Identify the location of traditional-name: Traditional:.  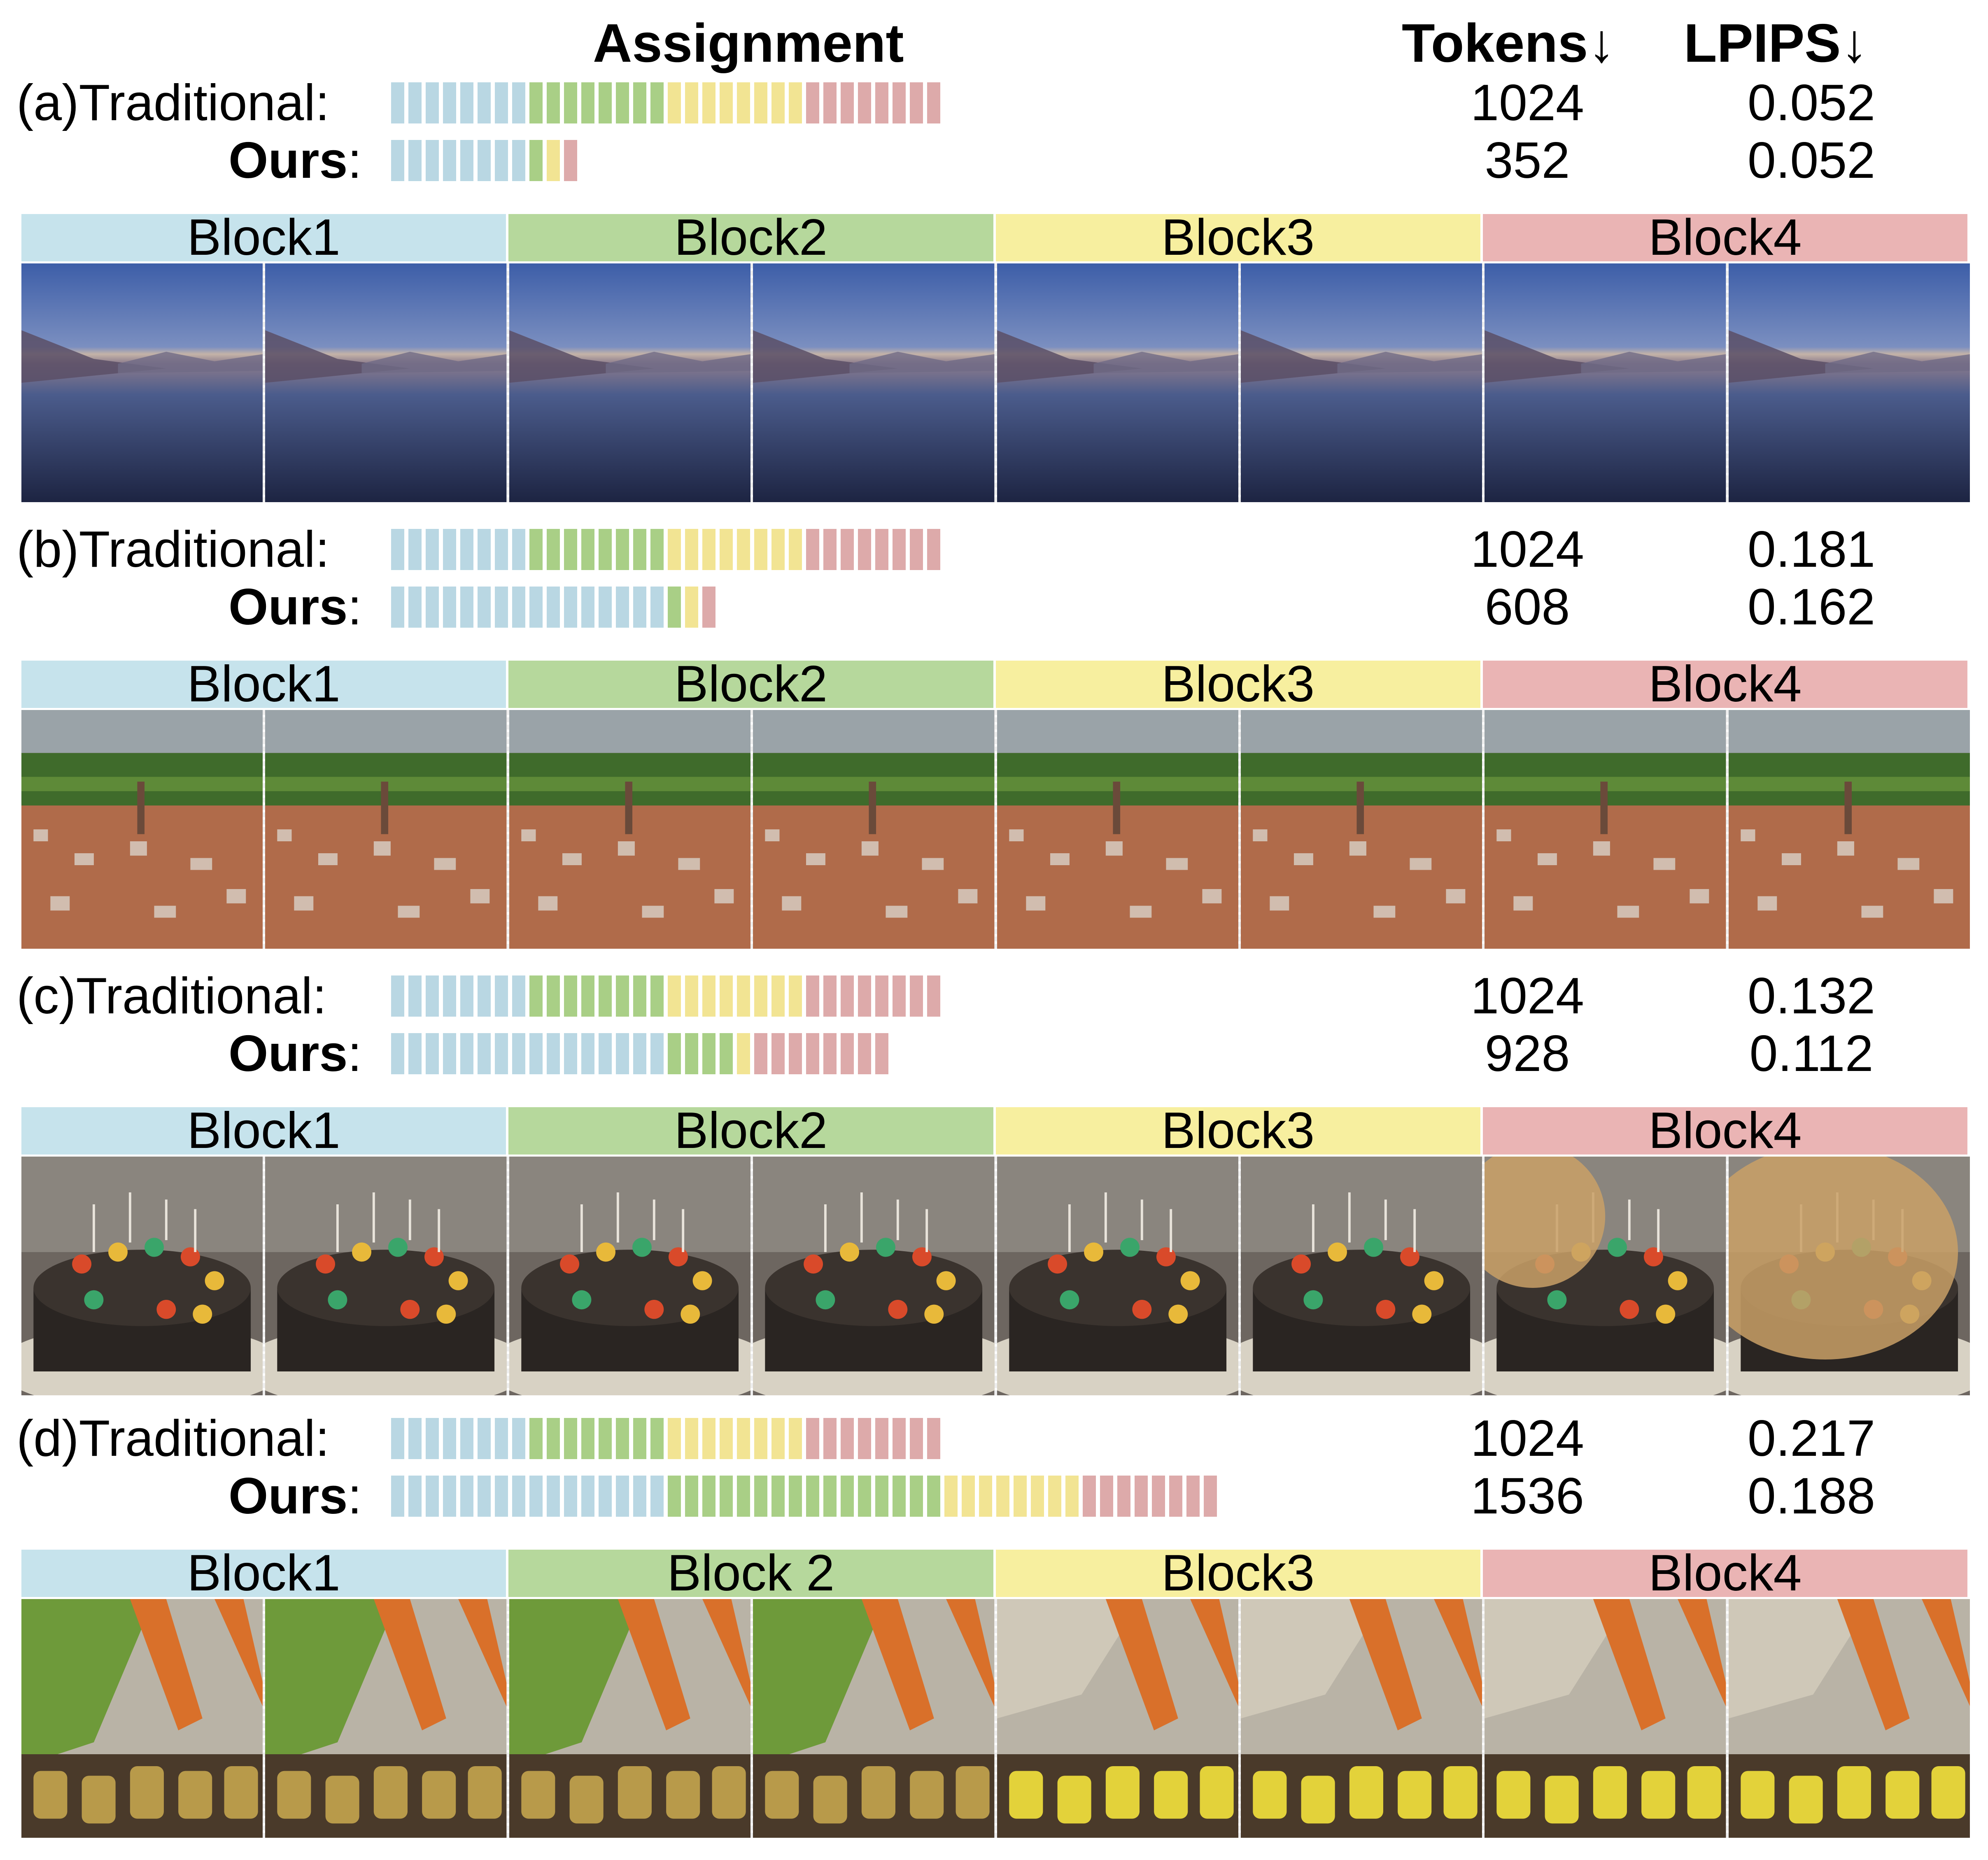
(201, 996).